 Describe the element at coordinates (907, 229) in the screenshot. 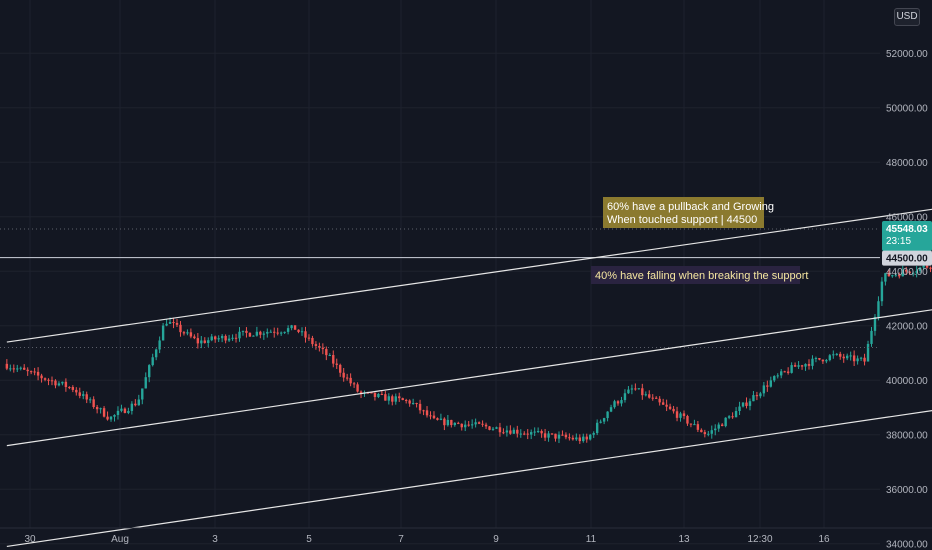

I see `current-price-label: 45548.03` at that location.